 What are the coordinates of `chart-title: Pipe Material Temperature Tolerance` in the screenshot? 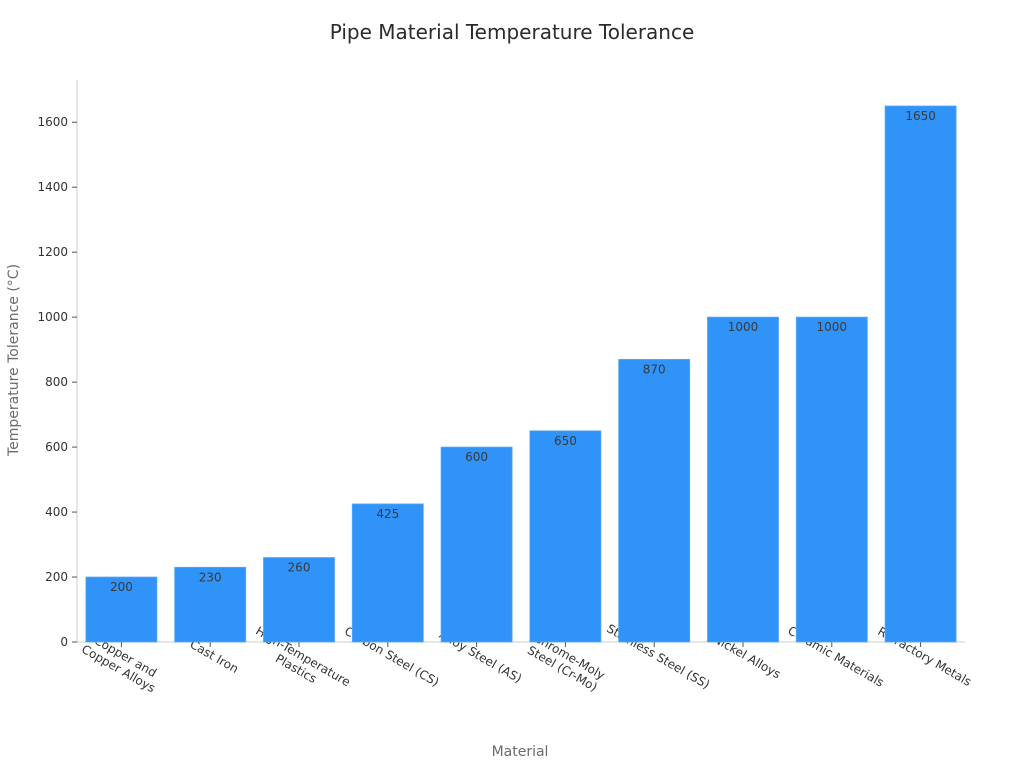 It's located at (512, 32).